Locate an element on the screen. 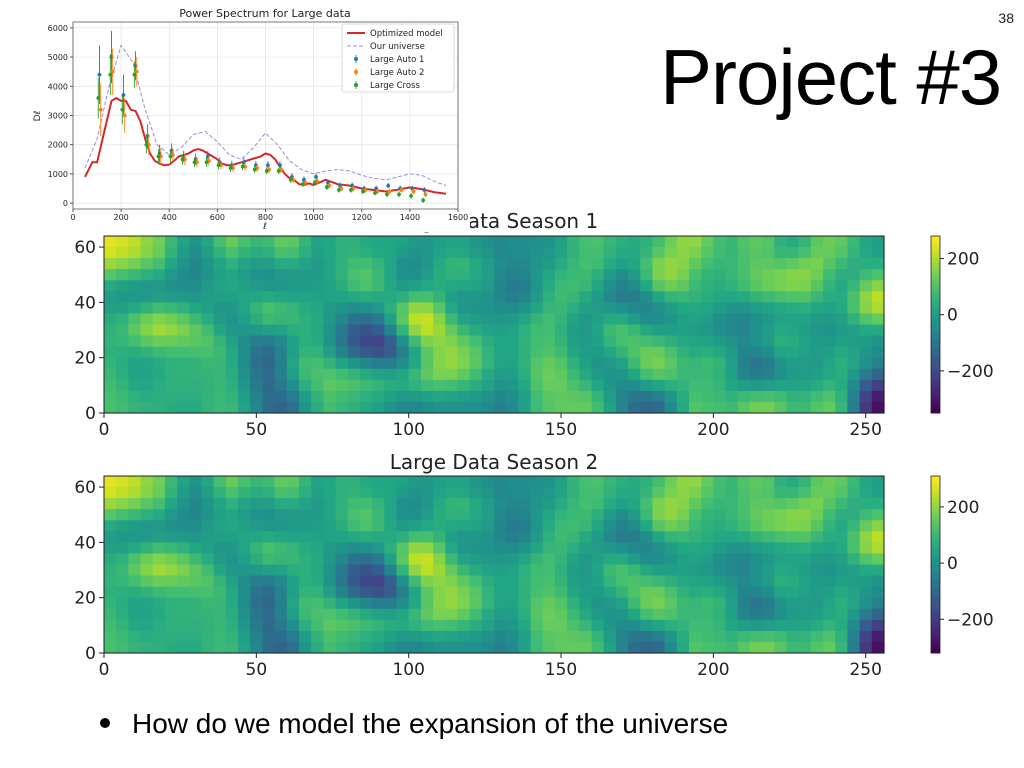  y-tick-label: 6000 is located at coordinates (58, 28).